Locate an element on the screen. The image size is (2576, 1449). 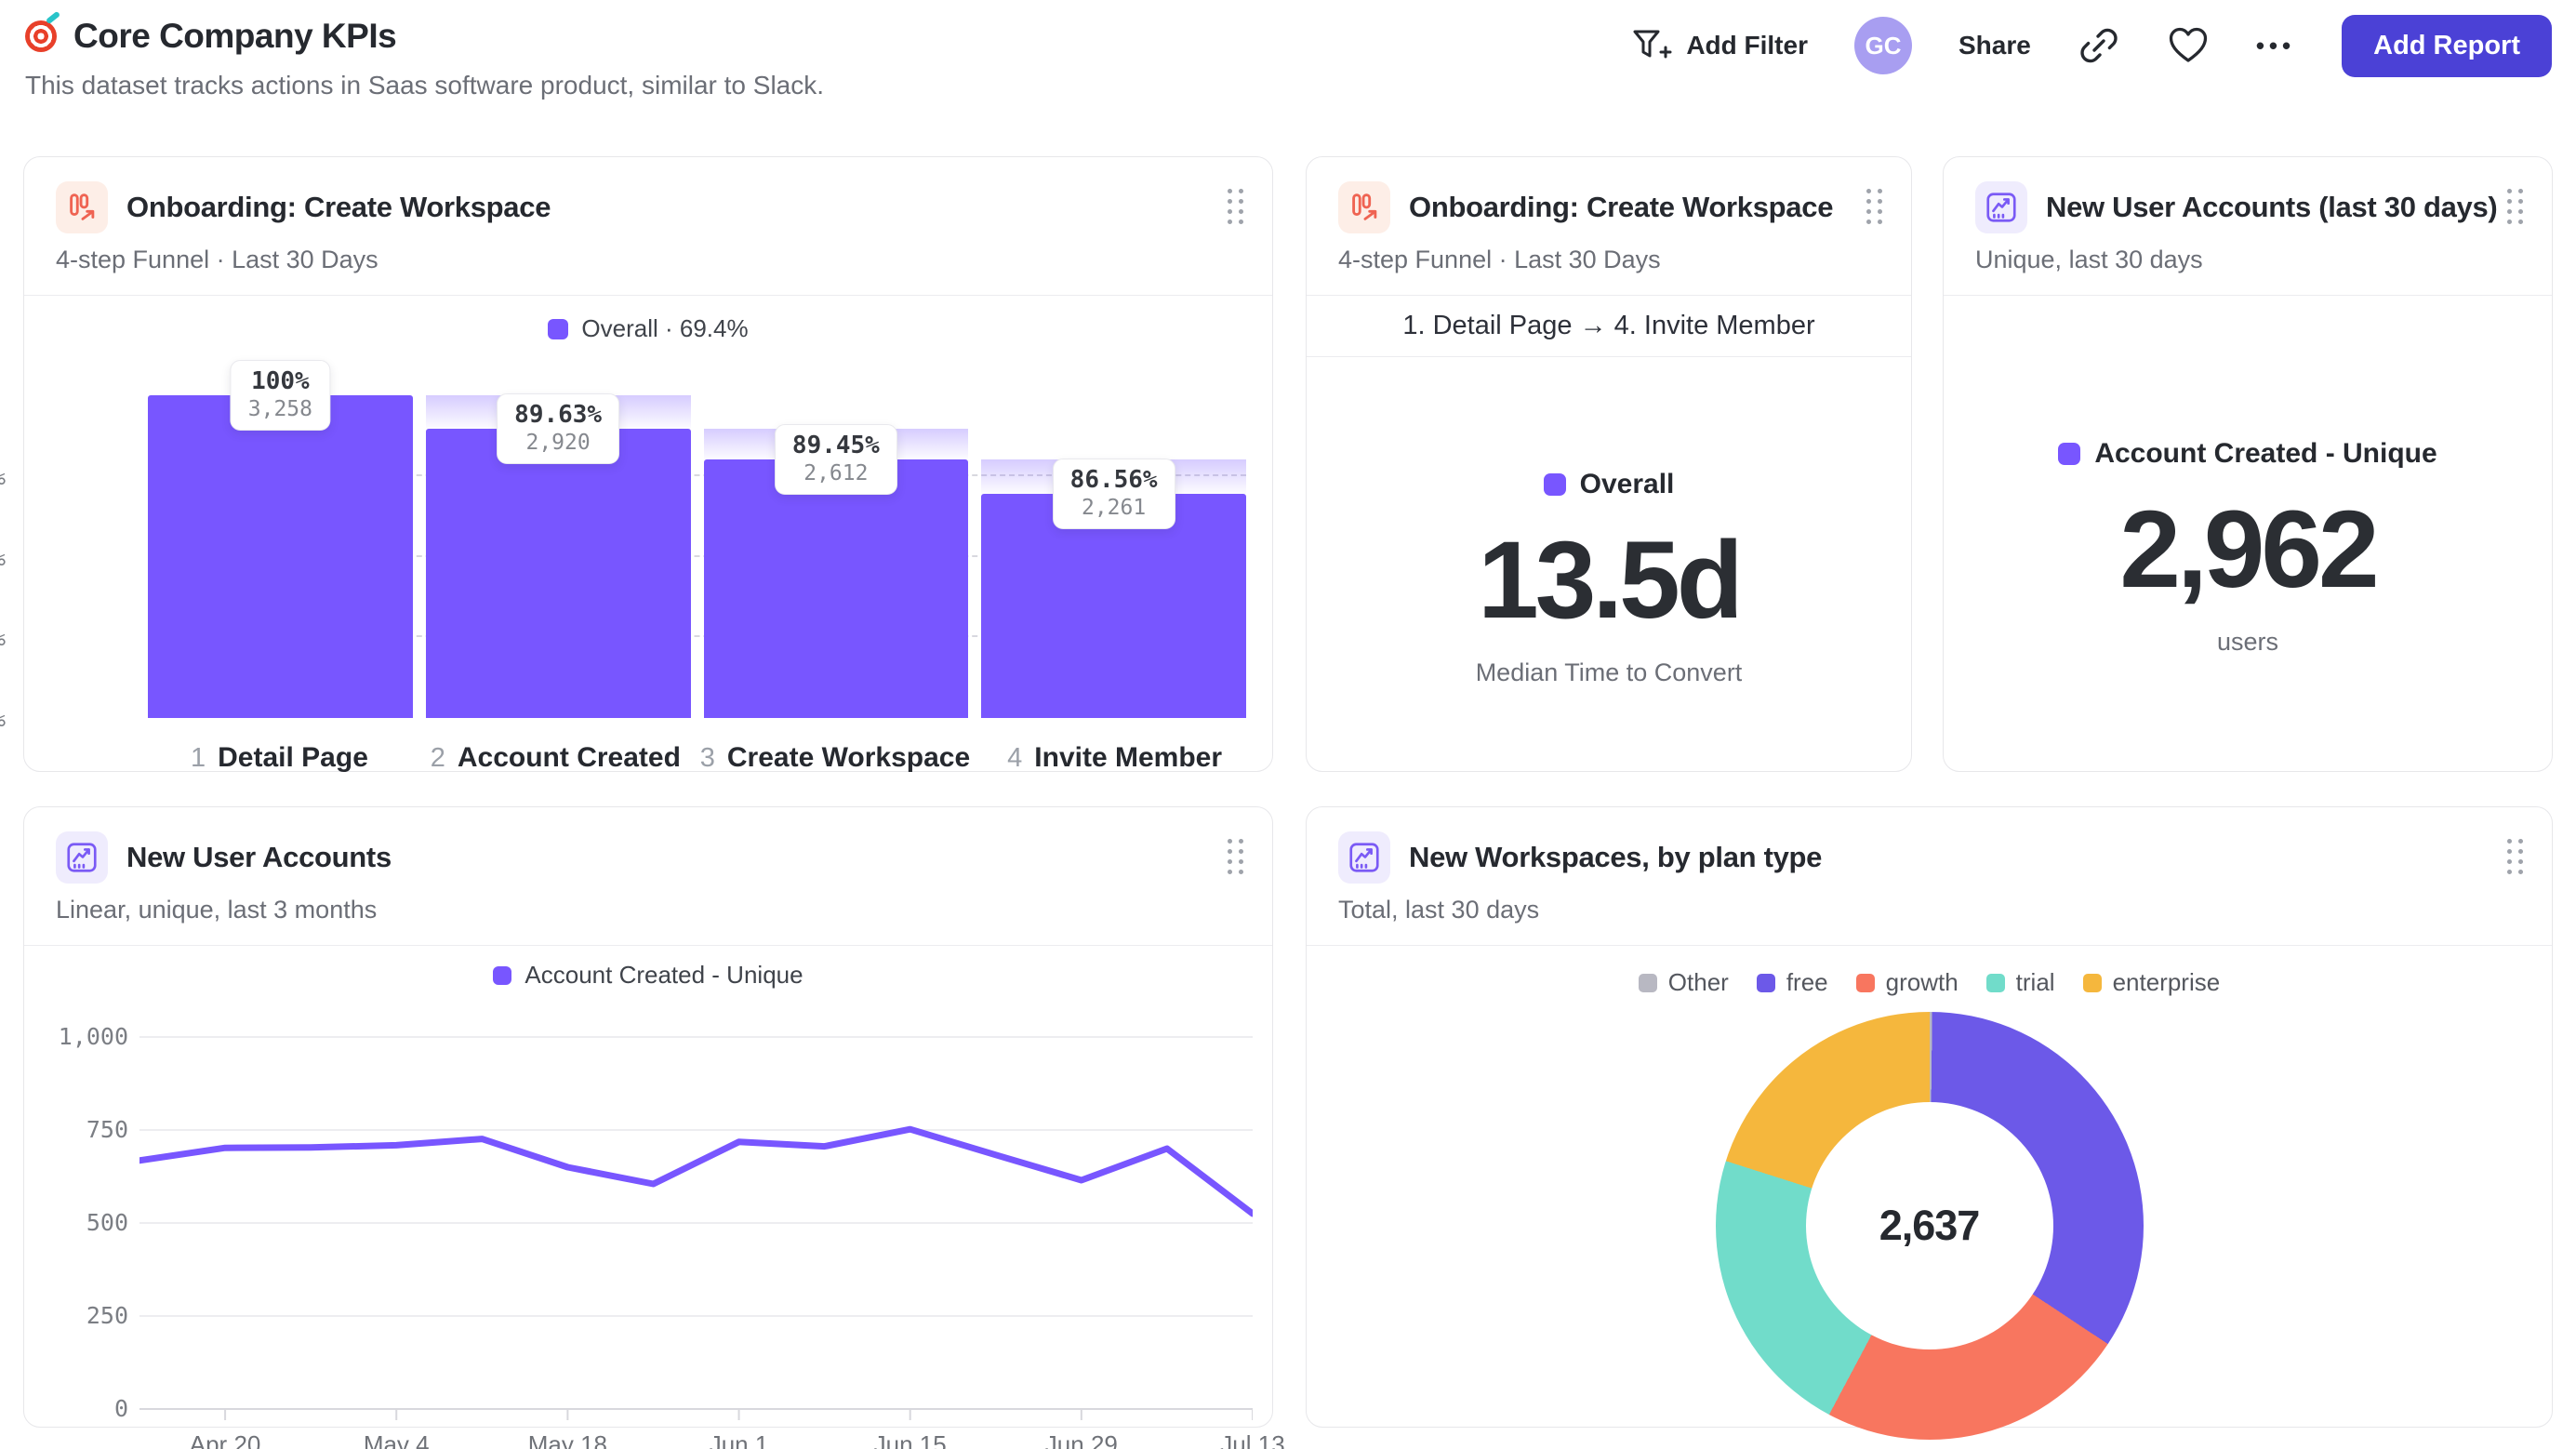
metric-body: Account Created - Unique 2,962 users is located at coordinates (2248, 547).